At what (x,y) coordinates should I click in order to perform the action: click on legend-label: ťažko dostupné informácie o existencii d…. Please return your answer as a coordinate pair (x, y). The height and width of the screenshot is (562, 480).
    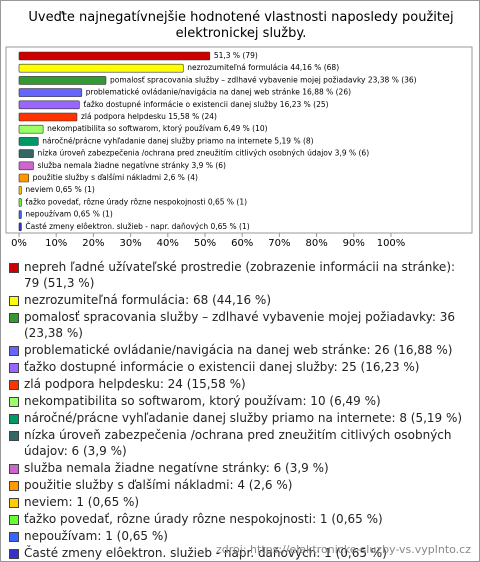
    Looking at the image, I should click on (222, 367).